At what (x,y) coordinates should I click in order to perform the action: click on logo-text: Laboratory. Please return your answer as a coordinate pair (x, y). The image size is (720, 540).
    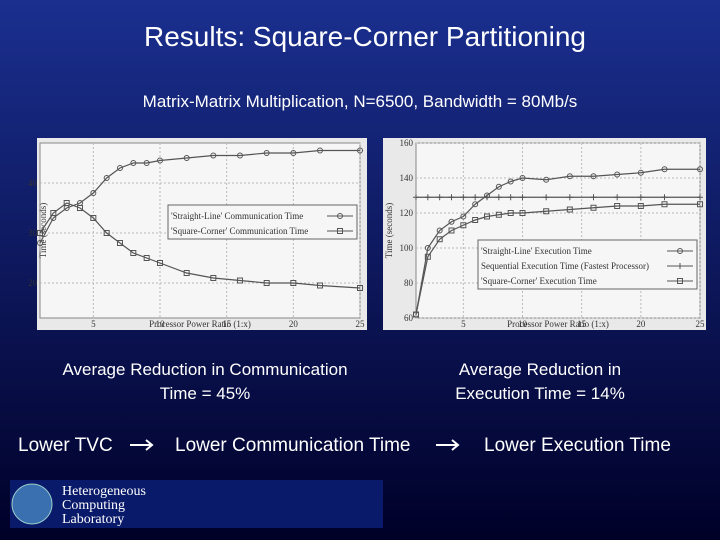
    Looking at the image, I should click on (93, 519).